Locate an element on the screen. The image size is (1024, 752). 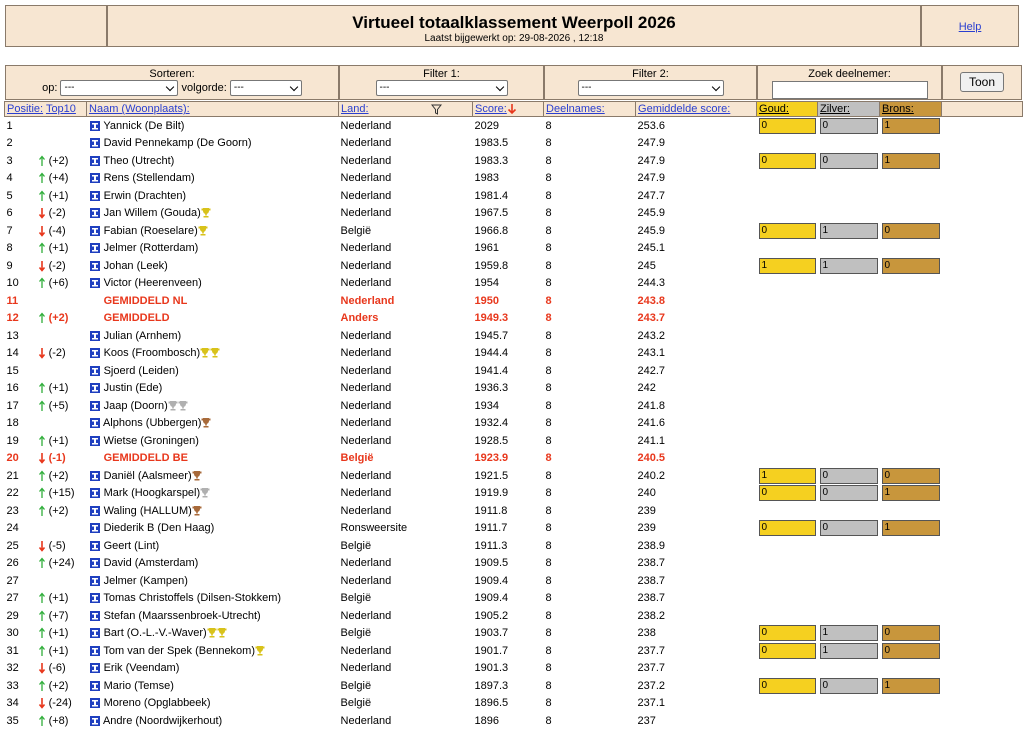
position: 32 is located at coordinates (12, 668).